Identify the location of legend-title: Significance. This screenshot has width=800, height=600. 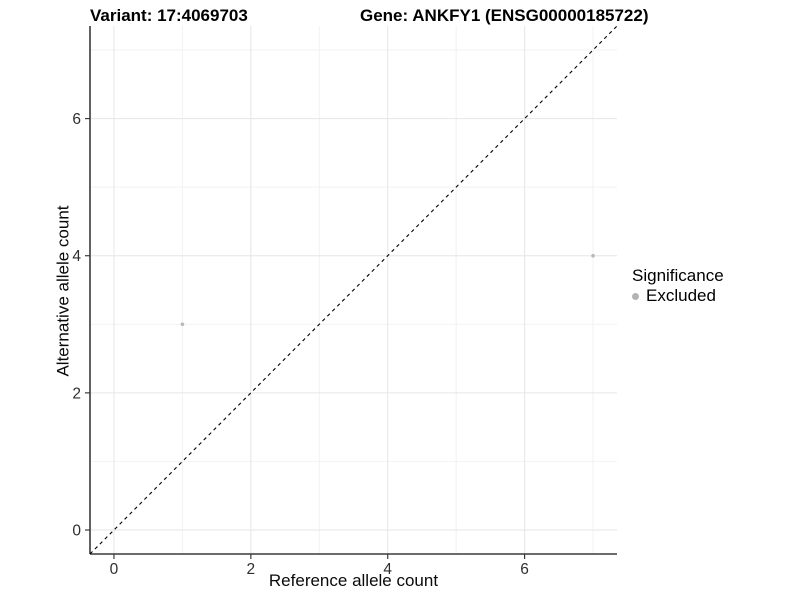
(678, 275).